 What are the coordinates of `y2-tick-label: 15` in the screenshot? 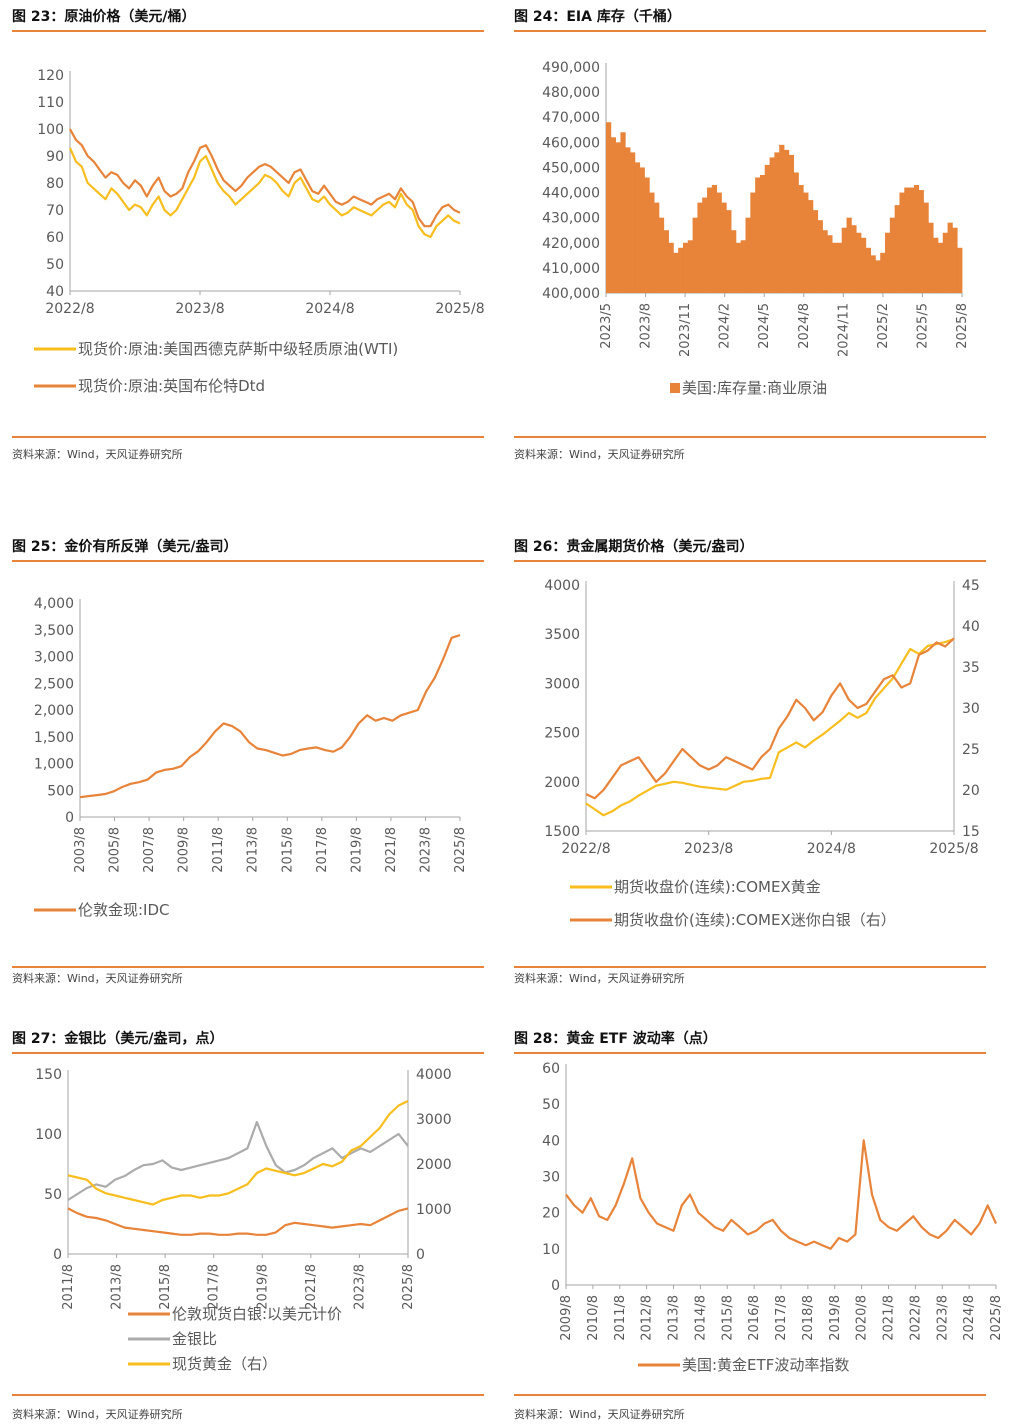 It's located at (971, 832).